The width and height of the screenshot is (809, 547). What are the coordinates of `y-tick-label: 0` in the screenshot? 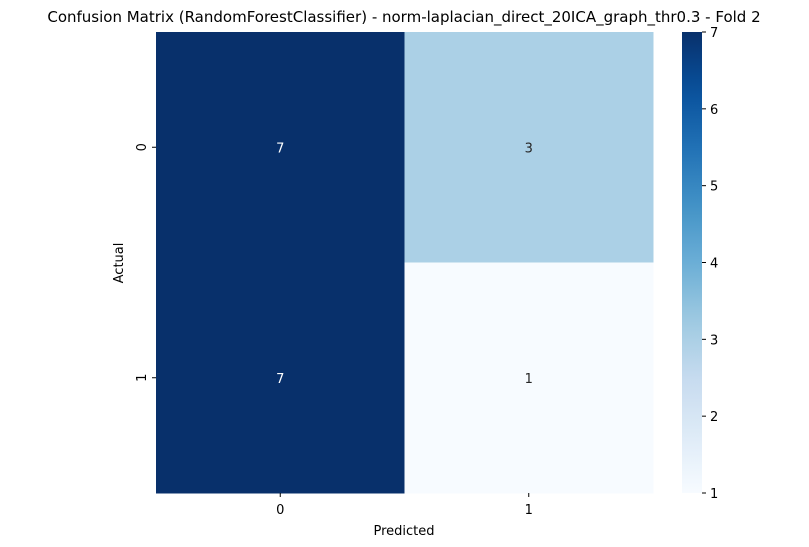 It's located at (142, 147).